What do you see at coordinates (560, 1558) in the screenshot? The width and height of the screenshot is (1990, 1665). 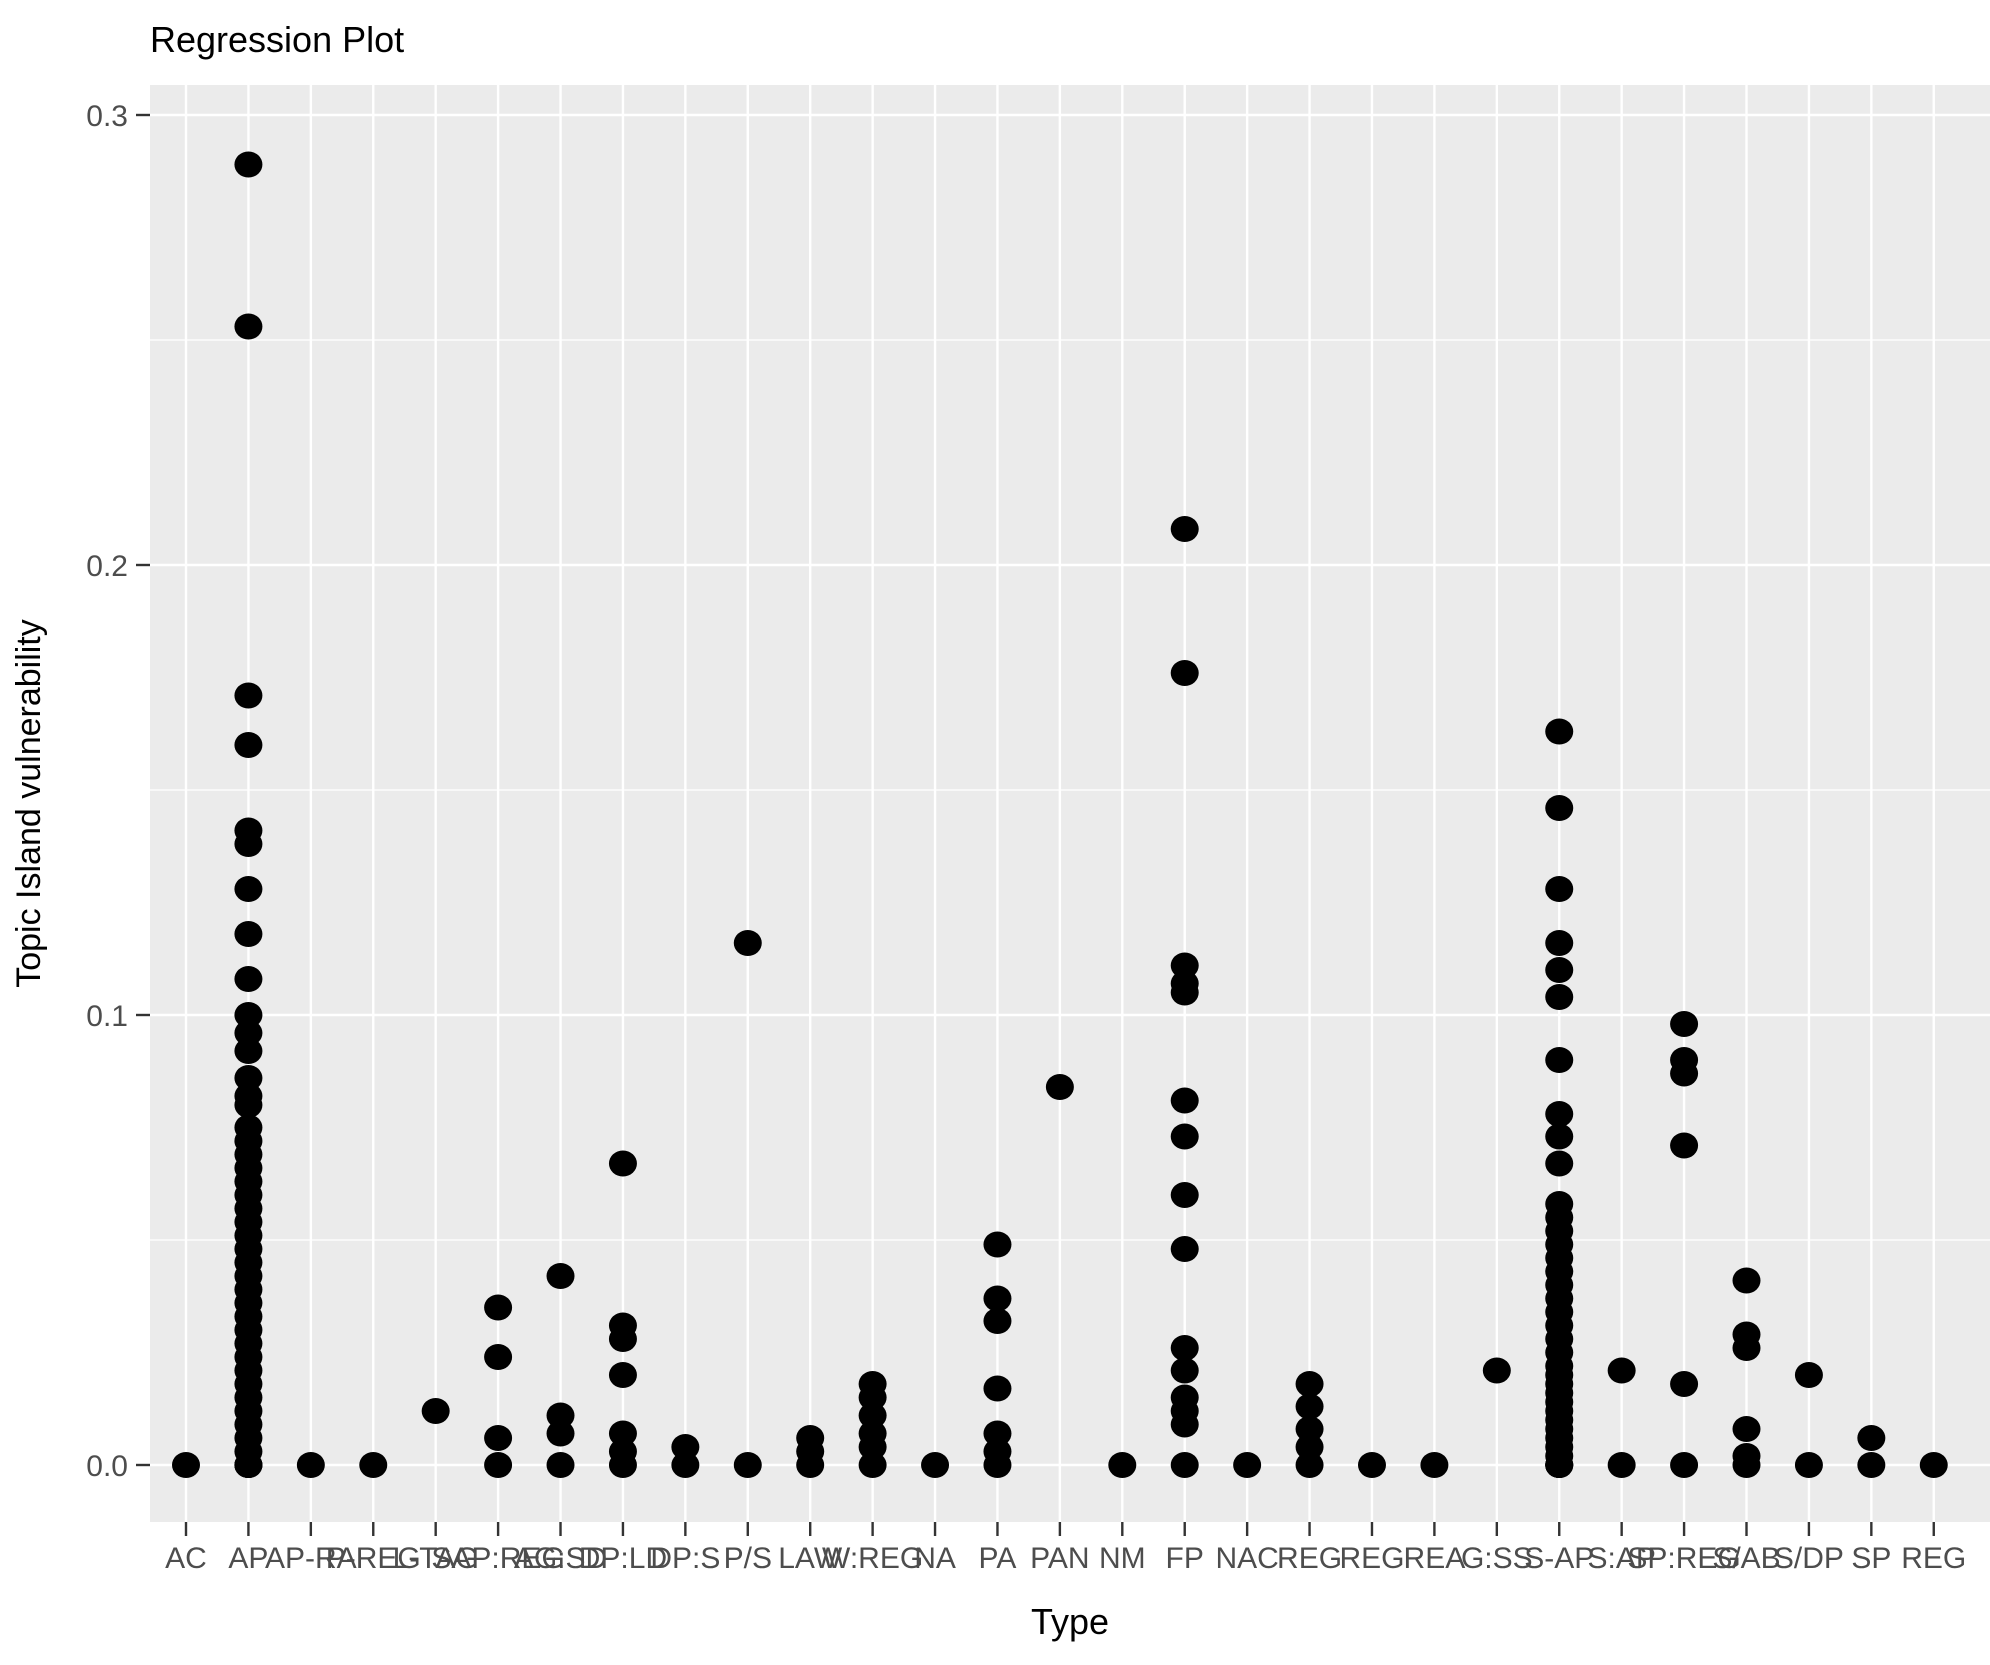 I see `svg-text: AG:SD` at bounding box center [560, 1558].